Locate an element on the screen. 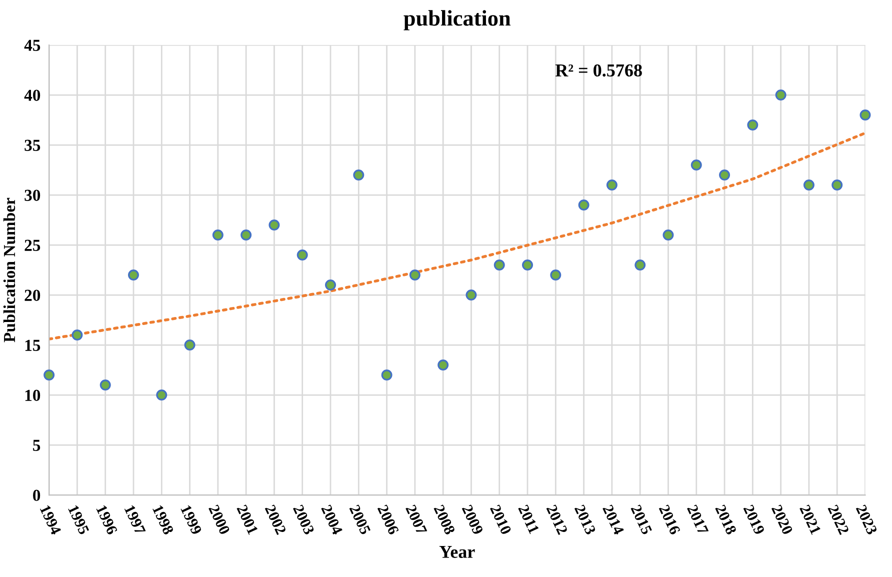 This screenshot has height=577, width=892. x-tick-label: 2009 is located at coordinates (473, 520).